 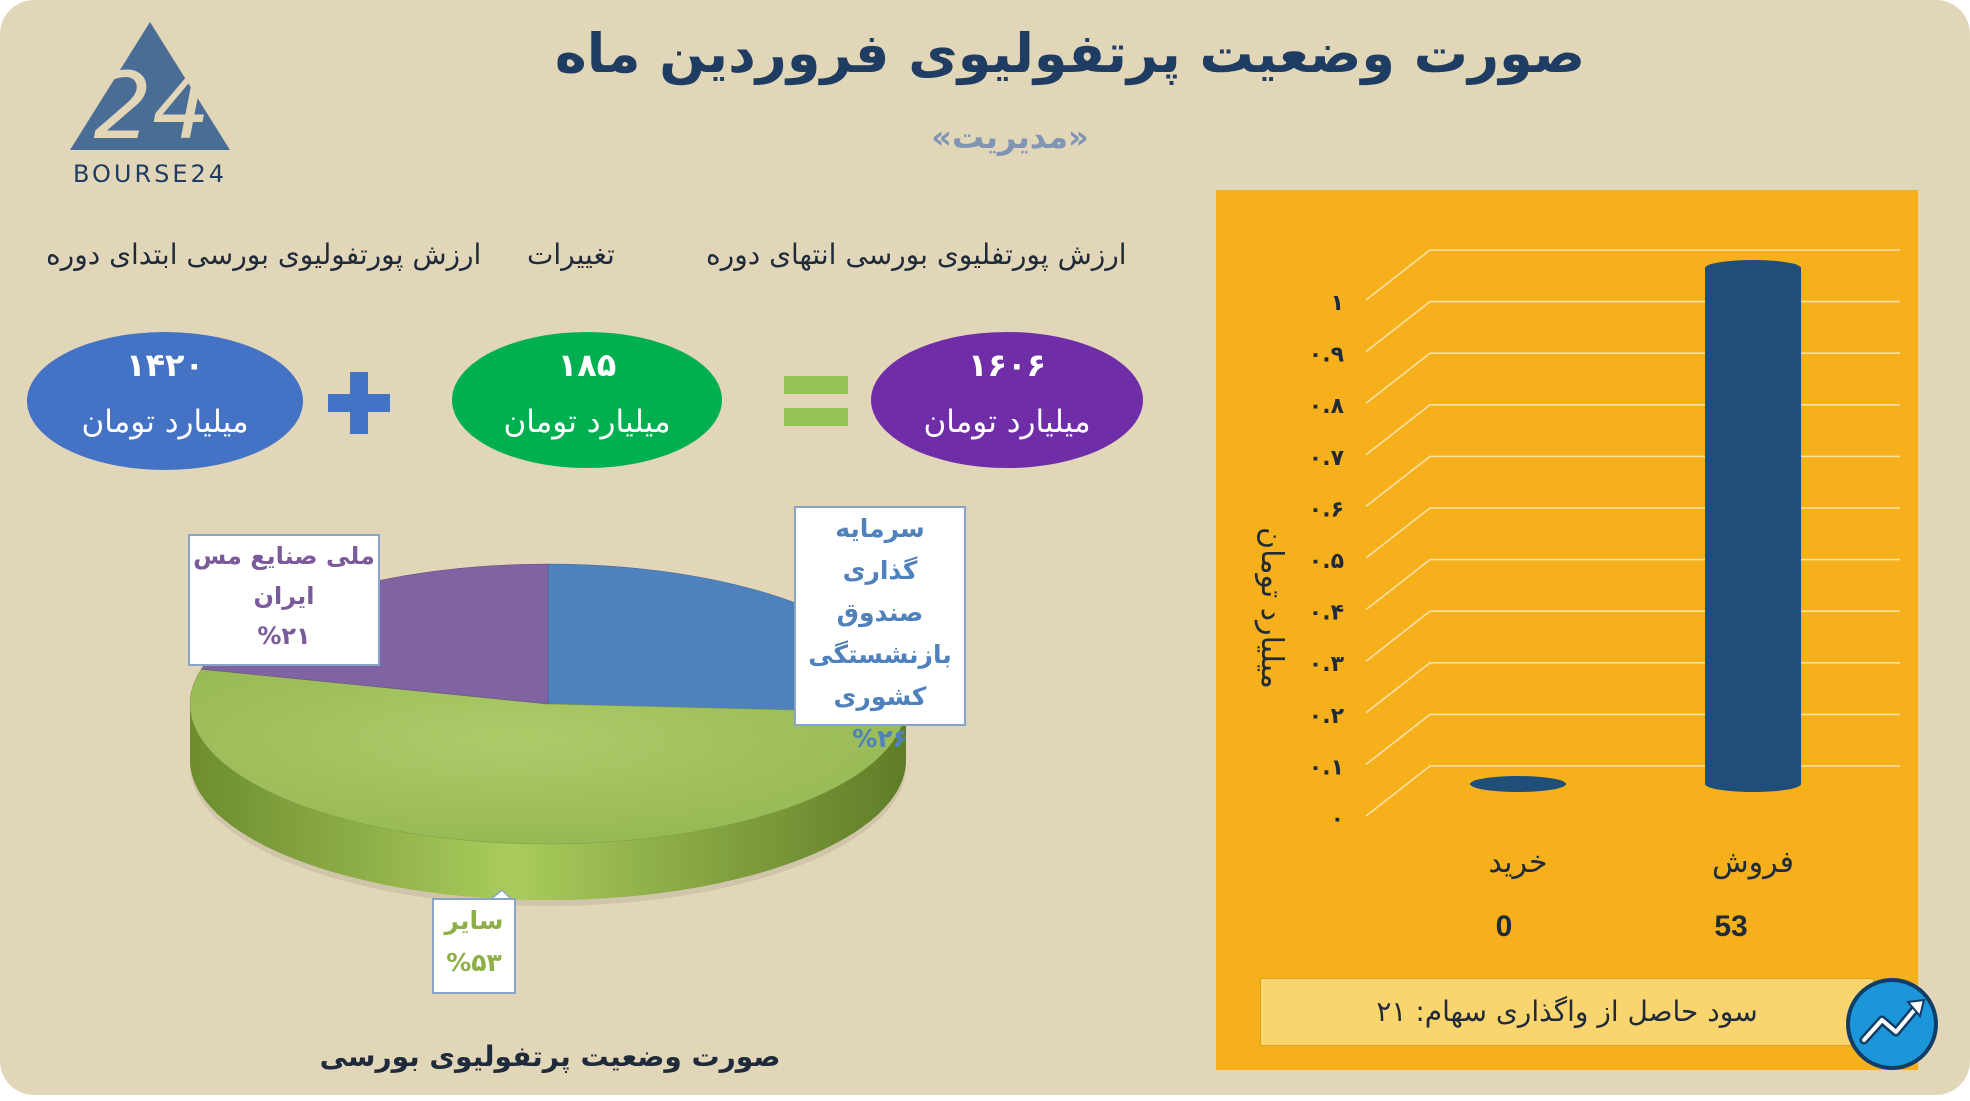 What do you see at coordinates (916, 254) in the screenshot?
I see `label-end-value: ارزش پورتفلیوی بورسی انتهای دوره` at bounding box center [916, 254].